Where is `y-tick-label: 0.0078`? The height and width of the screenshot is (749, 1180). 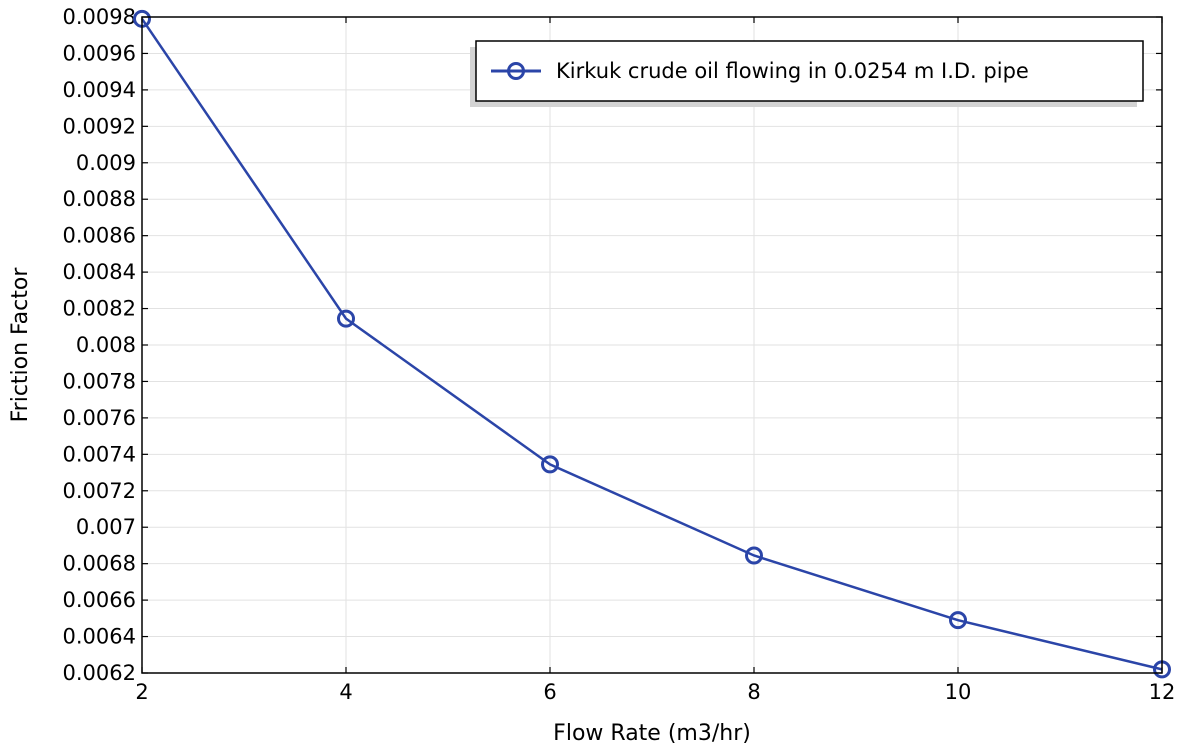
y-tick-label: 0.0078 is located at coordinates (99, 381).